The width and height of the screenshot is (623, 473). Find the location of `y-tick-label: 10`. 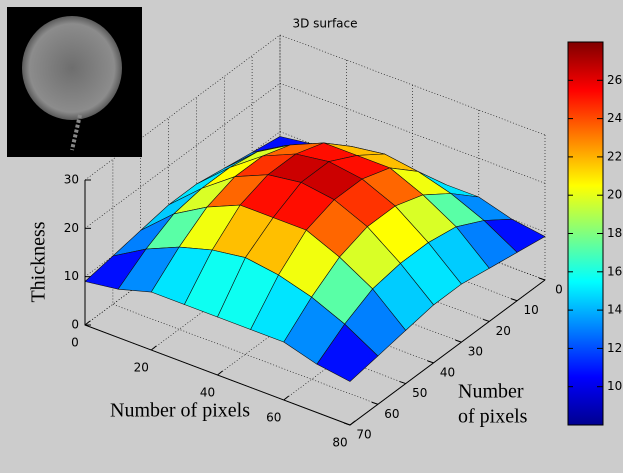

y-tick-label: 10 is located at coordinates (531, 310).